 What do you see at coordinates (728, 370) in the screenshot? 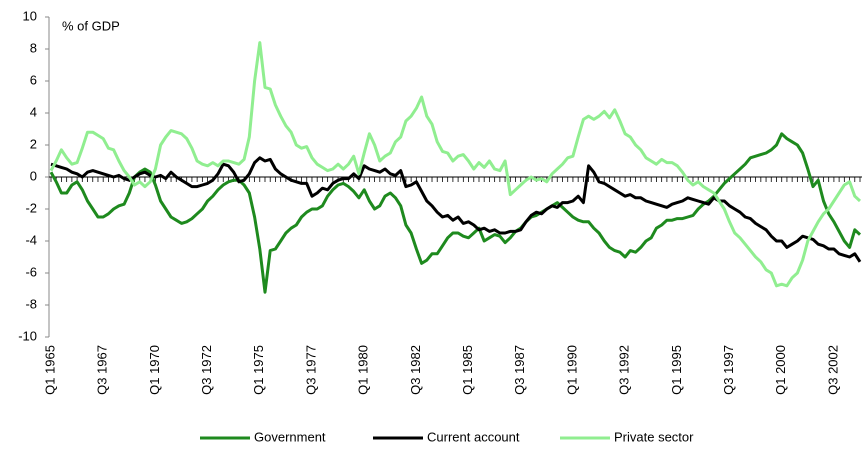
I see `x-tick-label: Q3 1997` at bounding box center [728, 370].